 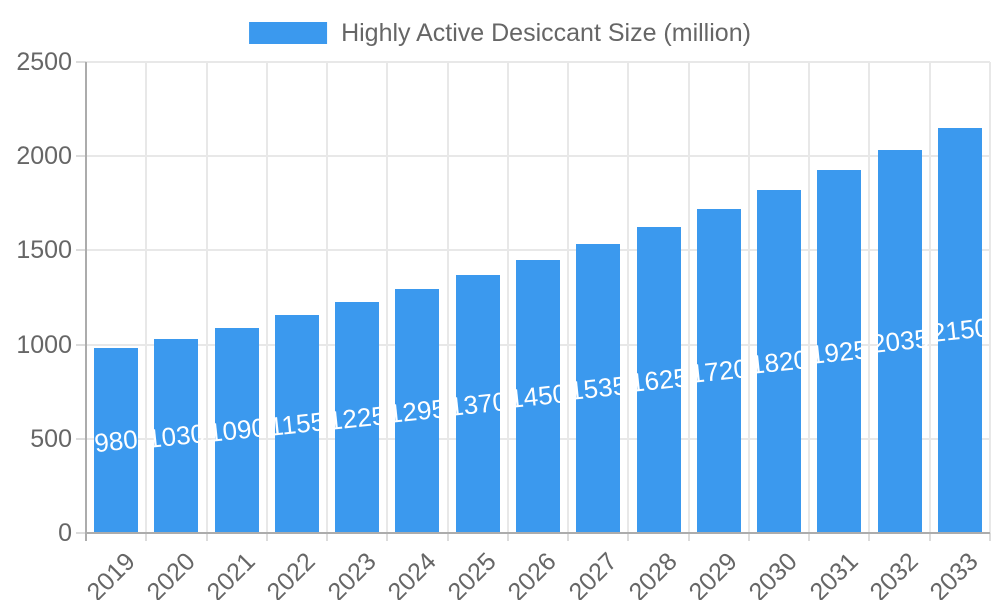 I want to click on bar-value-label: 1090, so click(x=236, y=430).